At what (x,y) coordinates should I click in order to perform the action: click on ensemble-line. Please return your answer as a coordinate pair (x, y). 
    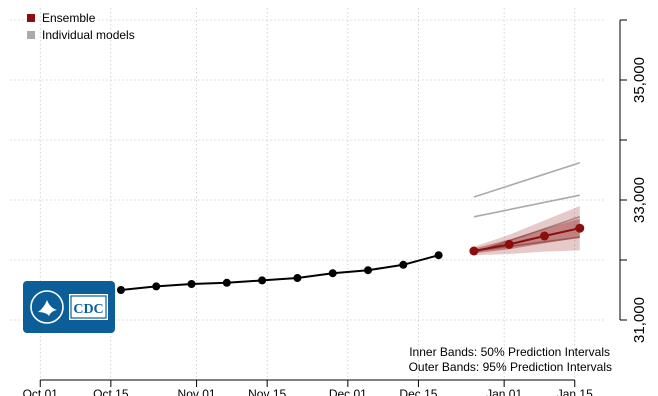
    Looking at the image, I should click on (527, 239).